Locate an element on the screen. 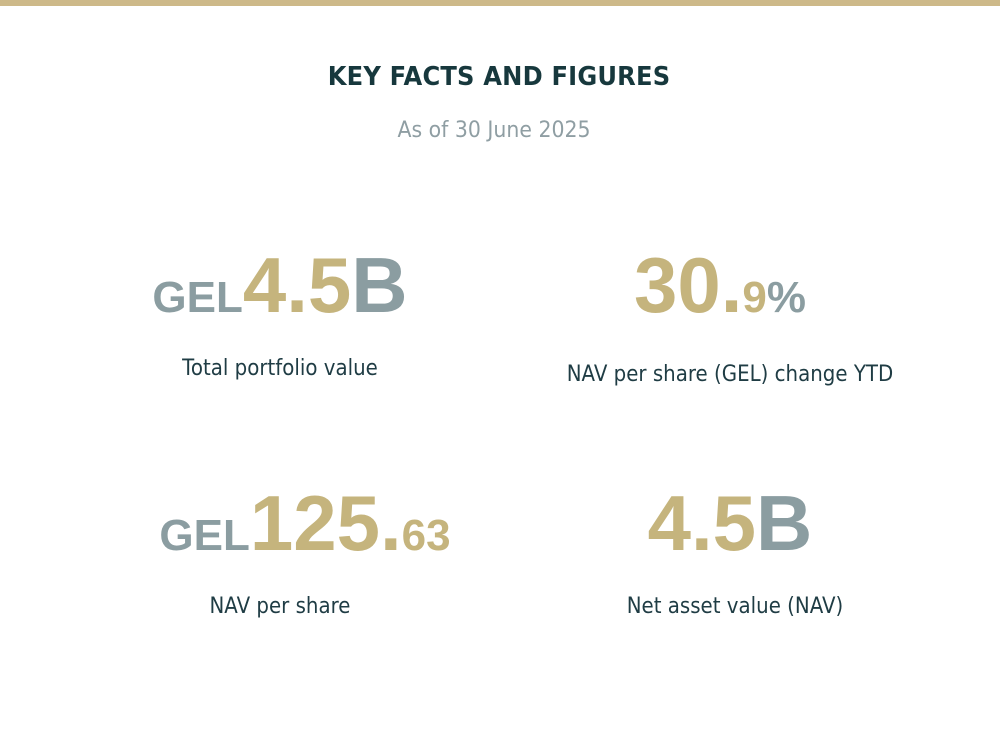 Image resolution: width=1000 pixels, height=744 pixels. figure-value: 30. is located at coordinates (688, 285).